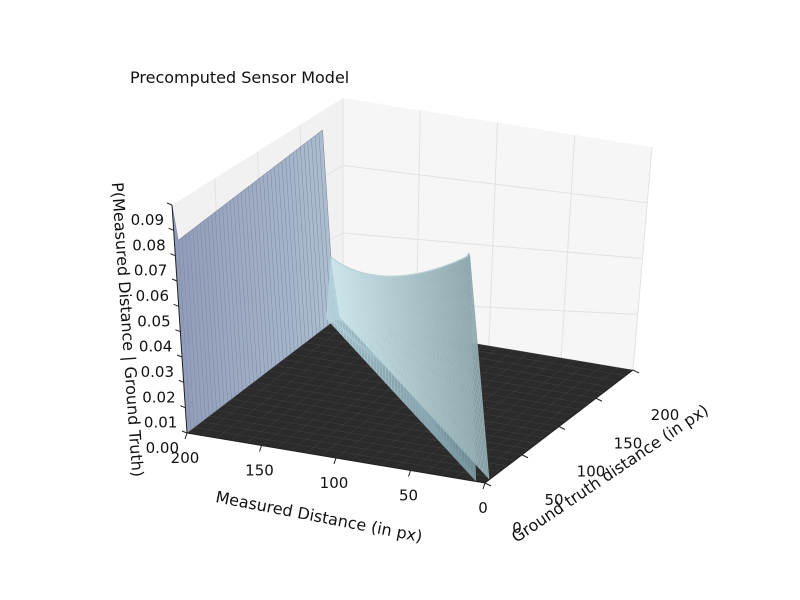 This screenshot has height=600, width=800. I want to click on ridge-crest, so click(400, 264).